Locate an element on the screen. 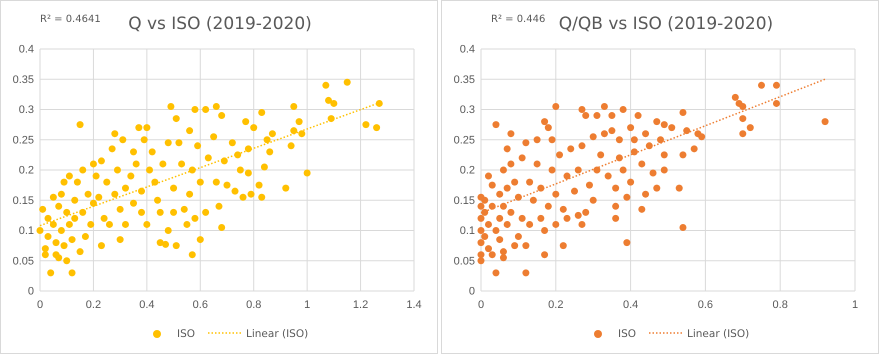 The image size is (881, 354). x-tick-label: 1.4 is located at coordinates (414, 304).